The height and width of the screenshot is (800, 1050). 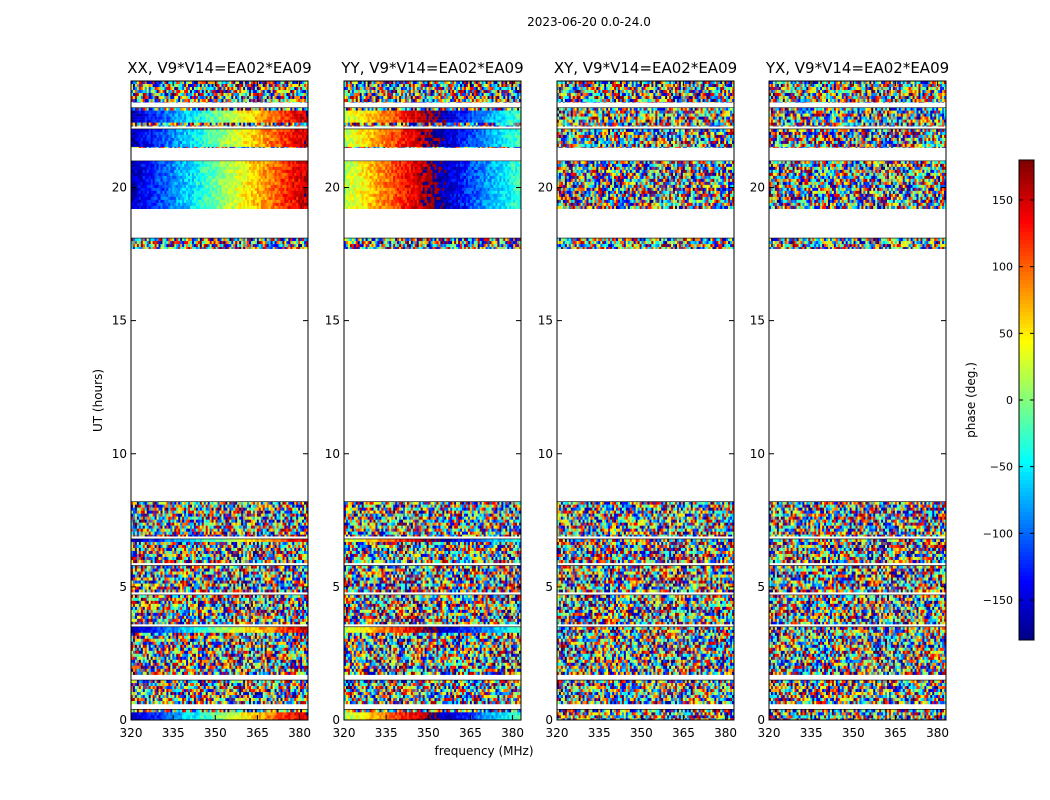 What do you see at coordinates (998, 600) in the screenshot?
I see `colorbar-tick-label: −150` at bounding box center [998, 600].